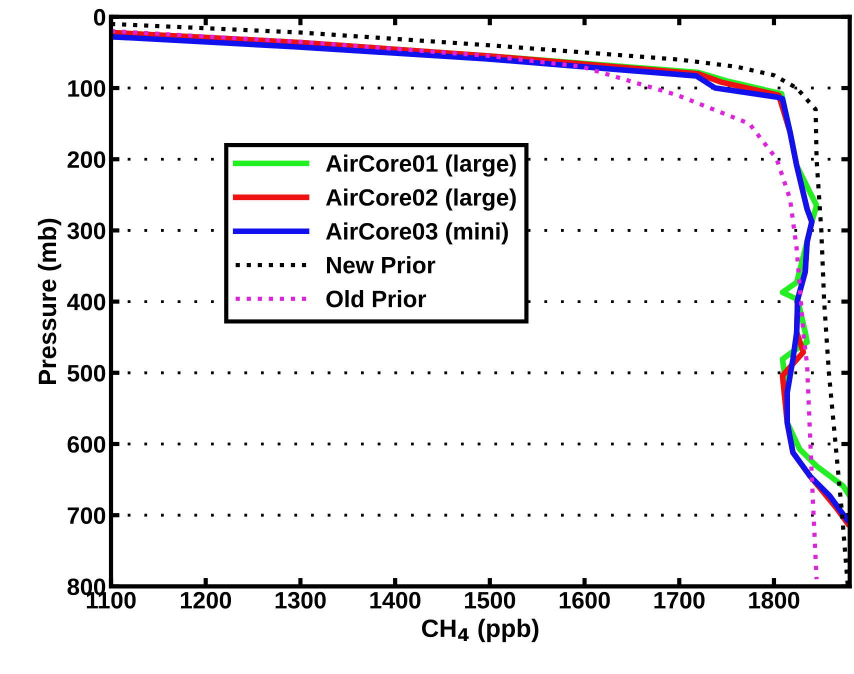 This screenshot has height=674, width=854. What do you see at coordinates (376, 299) in the screenshot?
I see `legend-label: Old Prior` at bounding box center [376, 299].